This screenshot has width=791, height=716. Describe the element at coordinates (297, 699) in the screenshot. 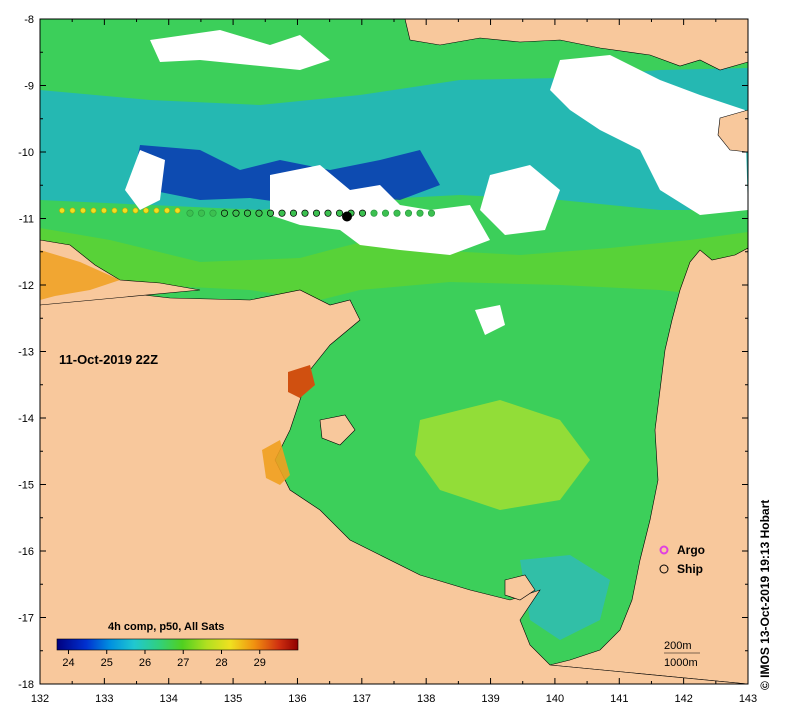

I see `x-tick-label: 136` at that location.